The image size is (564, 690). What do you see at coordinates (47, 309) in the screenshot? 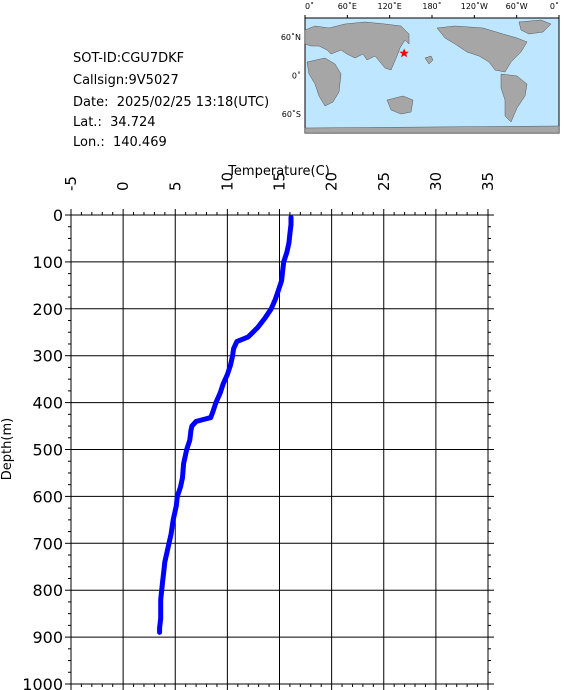
I see `y-tick-label: 200` at bounding box center [47, 309].